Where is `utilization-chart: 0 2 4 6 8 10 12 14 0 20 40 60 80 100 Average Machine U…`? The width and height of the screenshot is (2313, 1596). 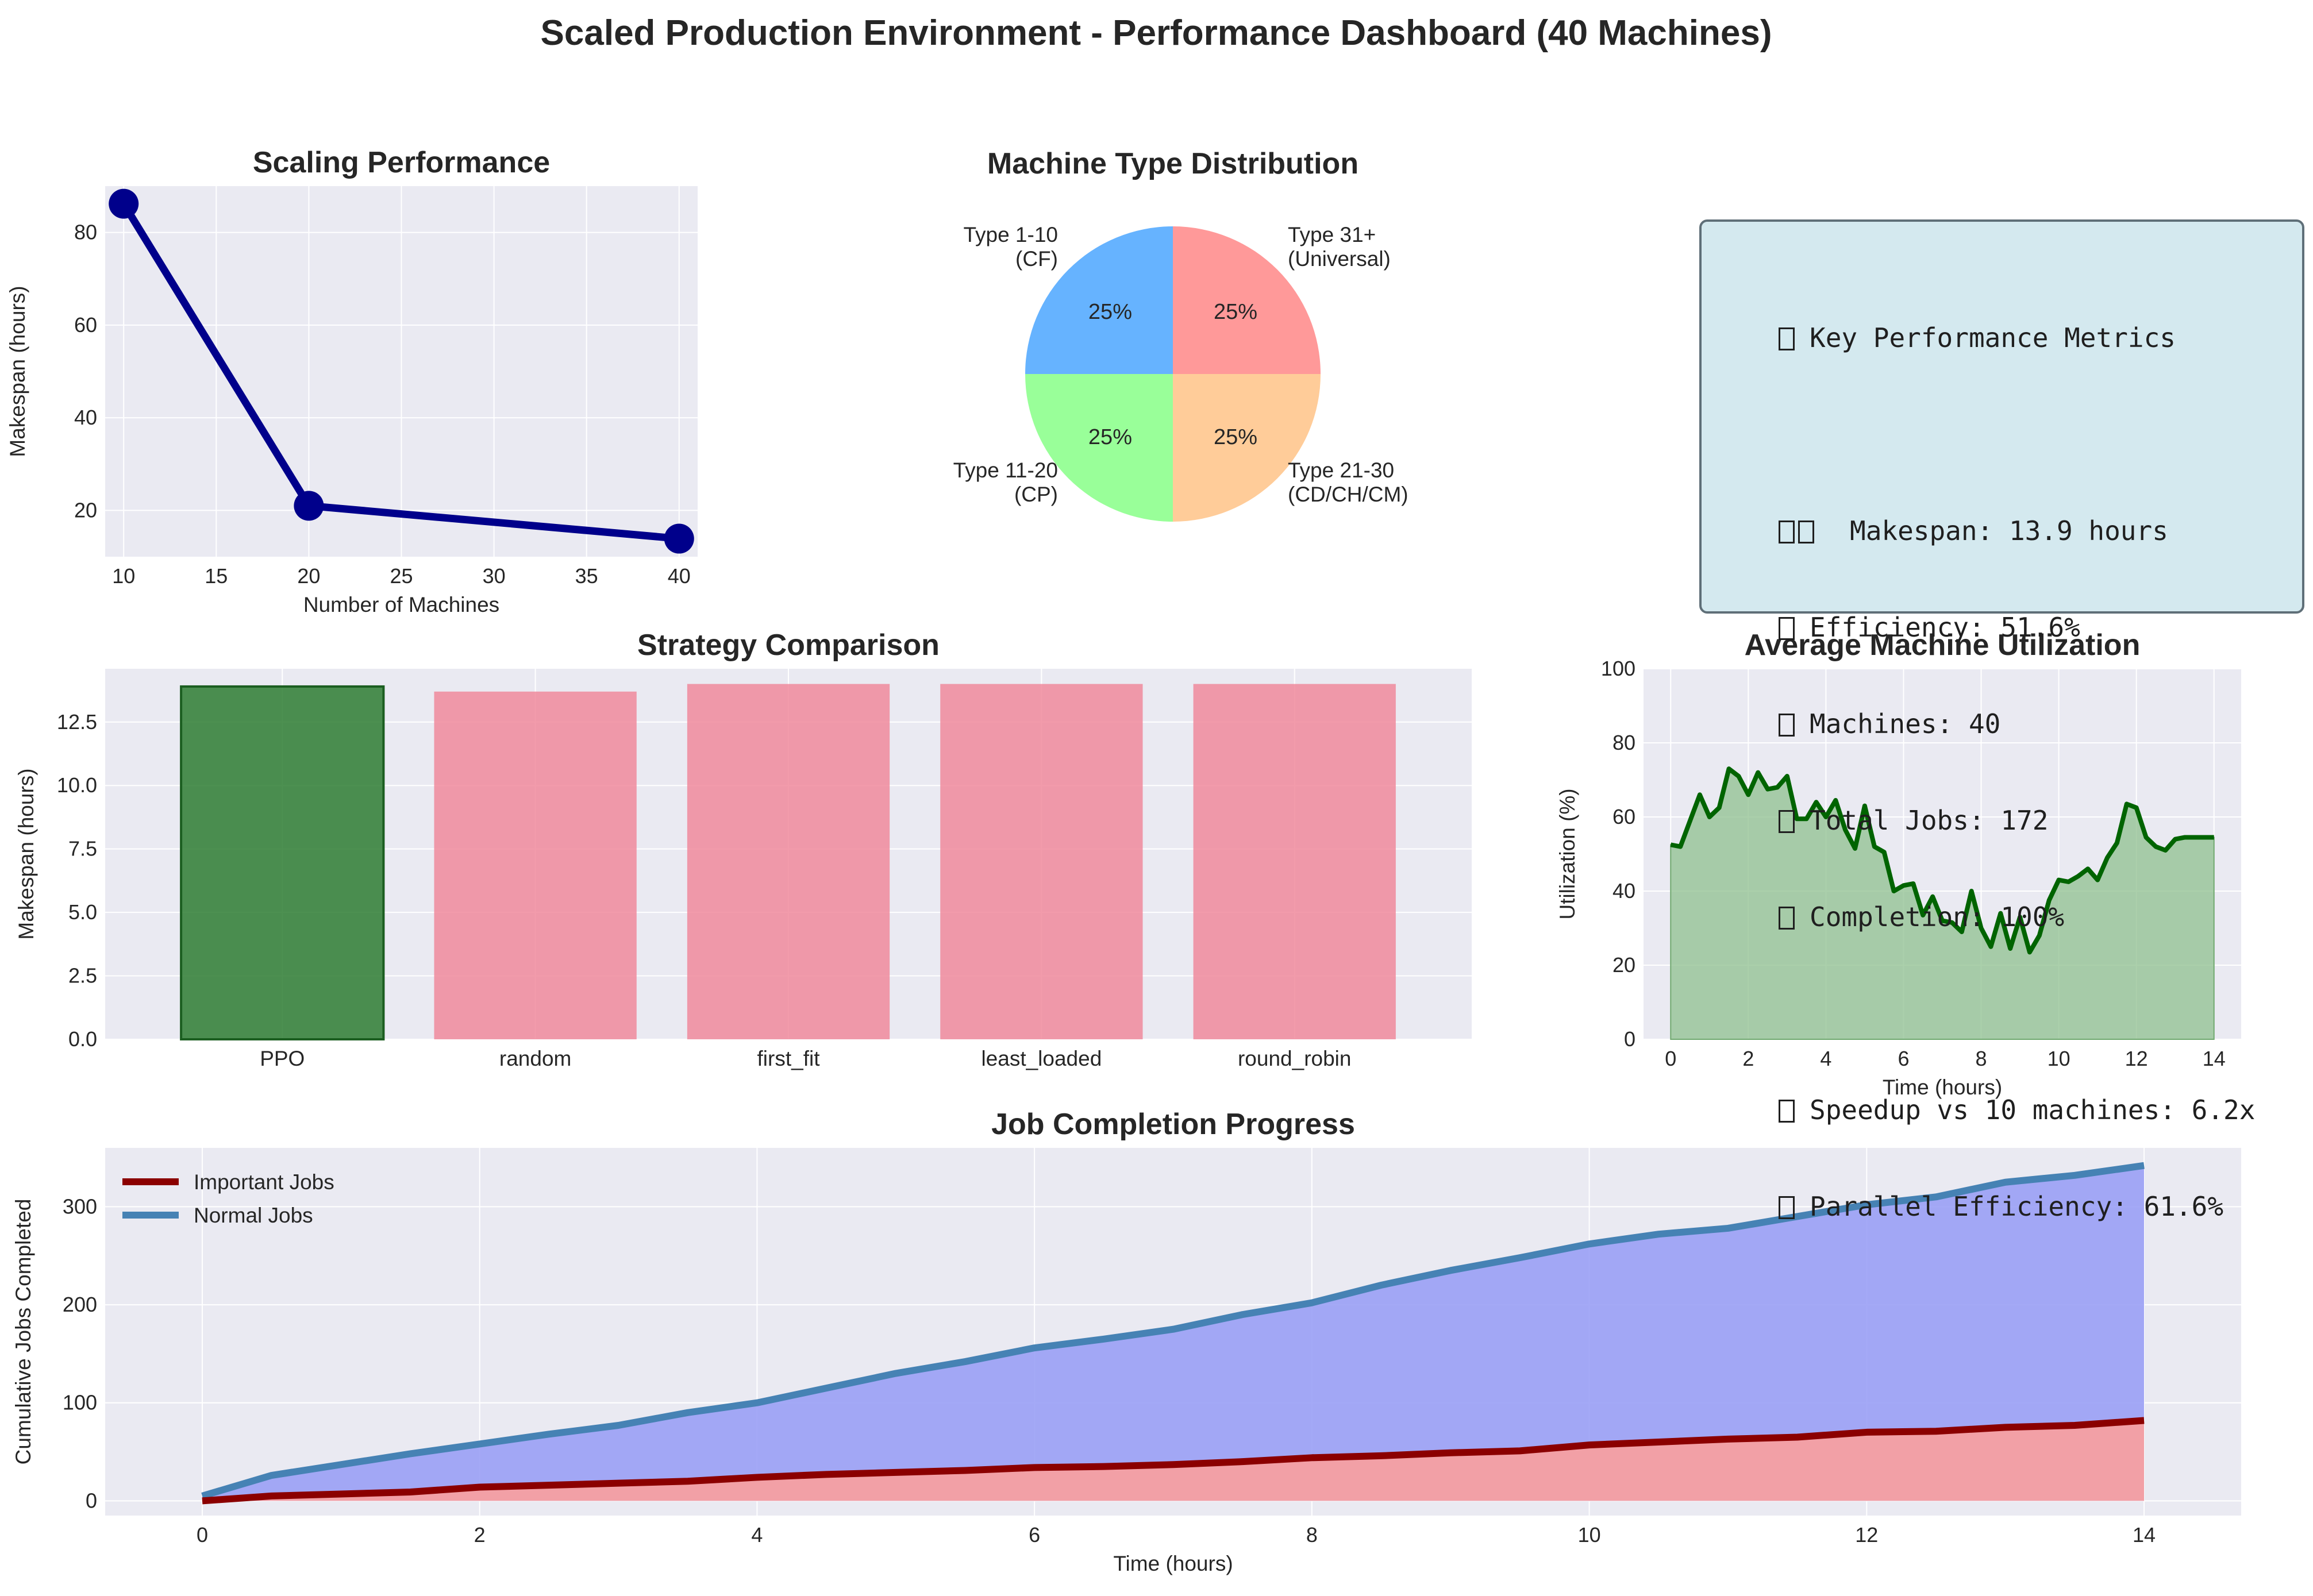 utilization-chart: 0 2 4 6 8 10 12 14 0 20 40 60 80 100 Average Machine U… is located at coordinates (1898, 864).